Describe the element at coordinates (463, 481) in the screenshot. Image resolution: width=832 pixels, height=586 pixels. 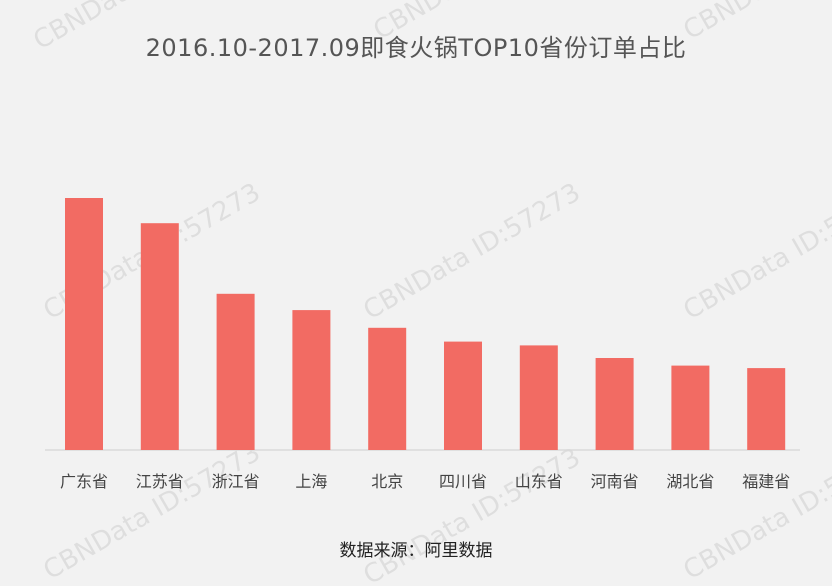
I see `x-tick-label: 四川省` at that location.